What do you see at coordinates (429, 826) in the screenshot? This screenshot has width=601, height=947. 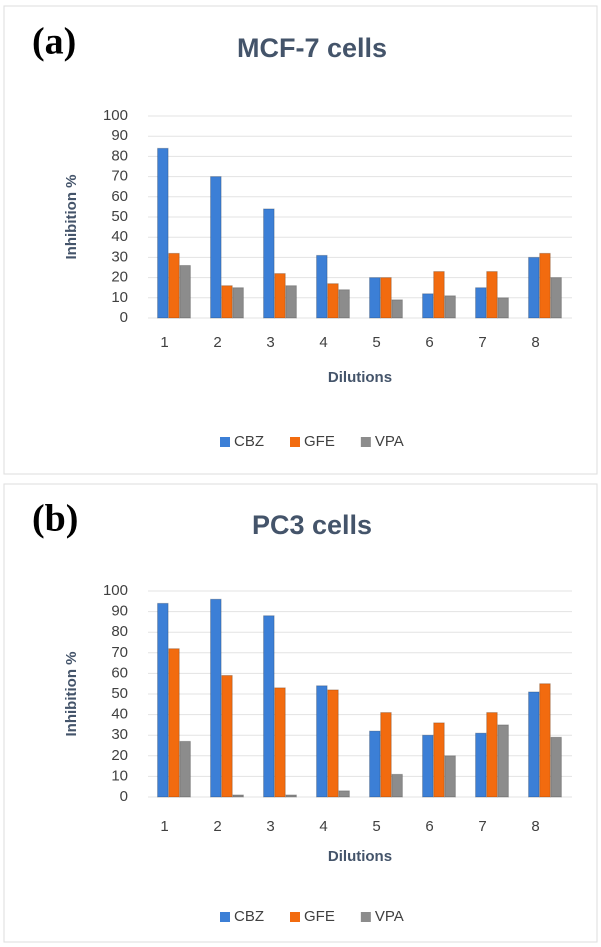 I see `x-tick-label: 6` at bounding box center [429, 826].